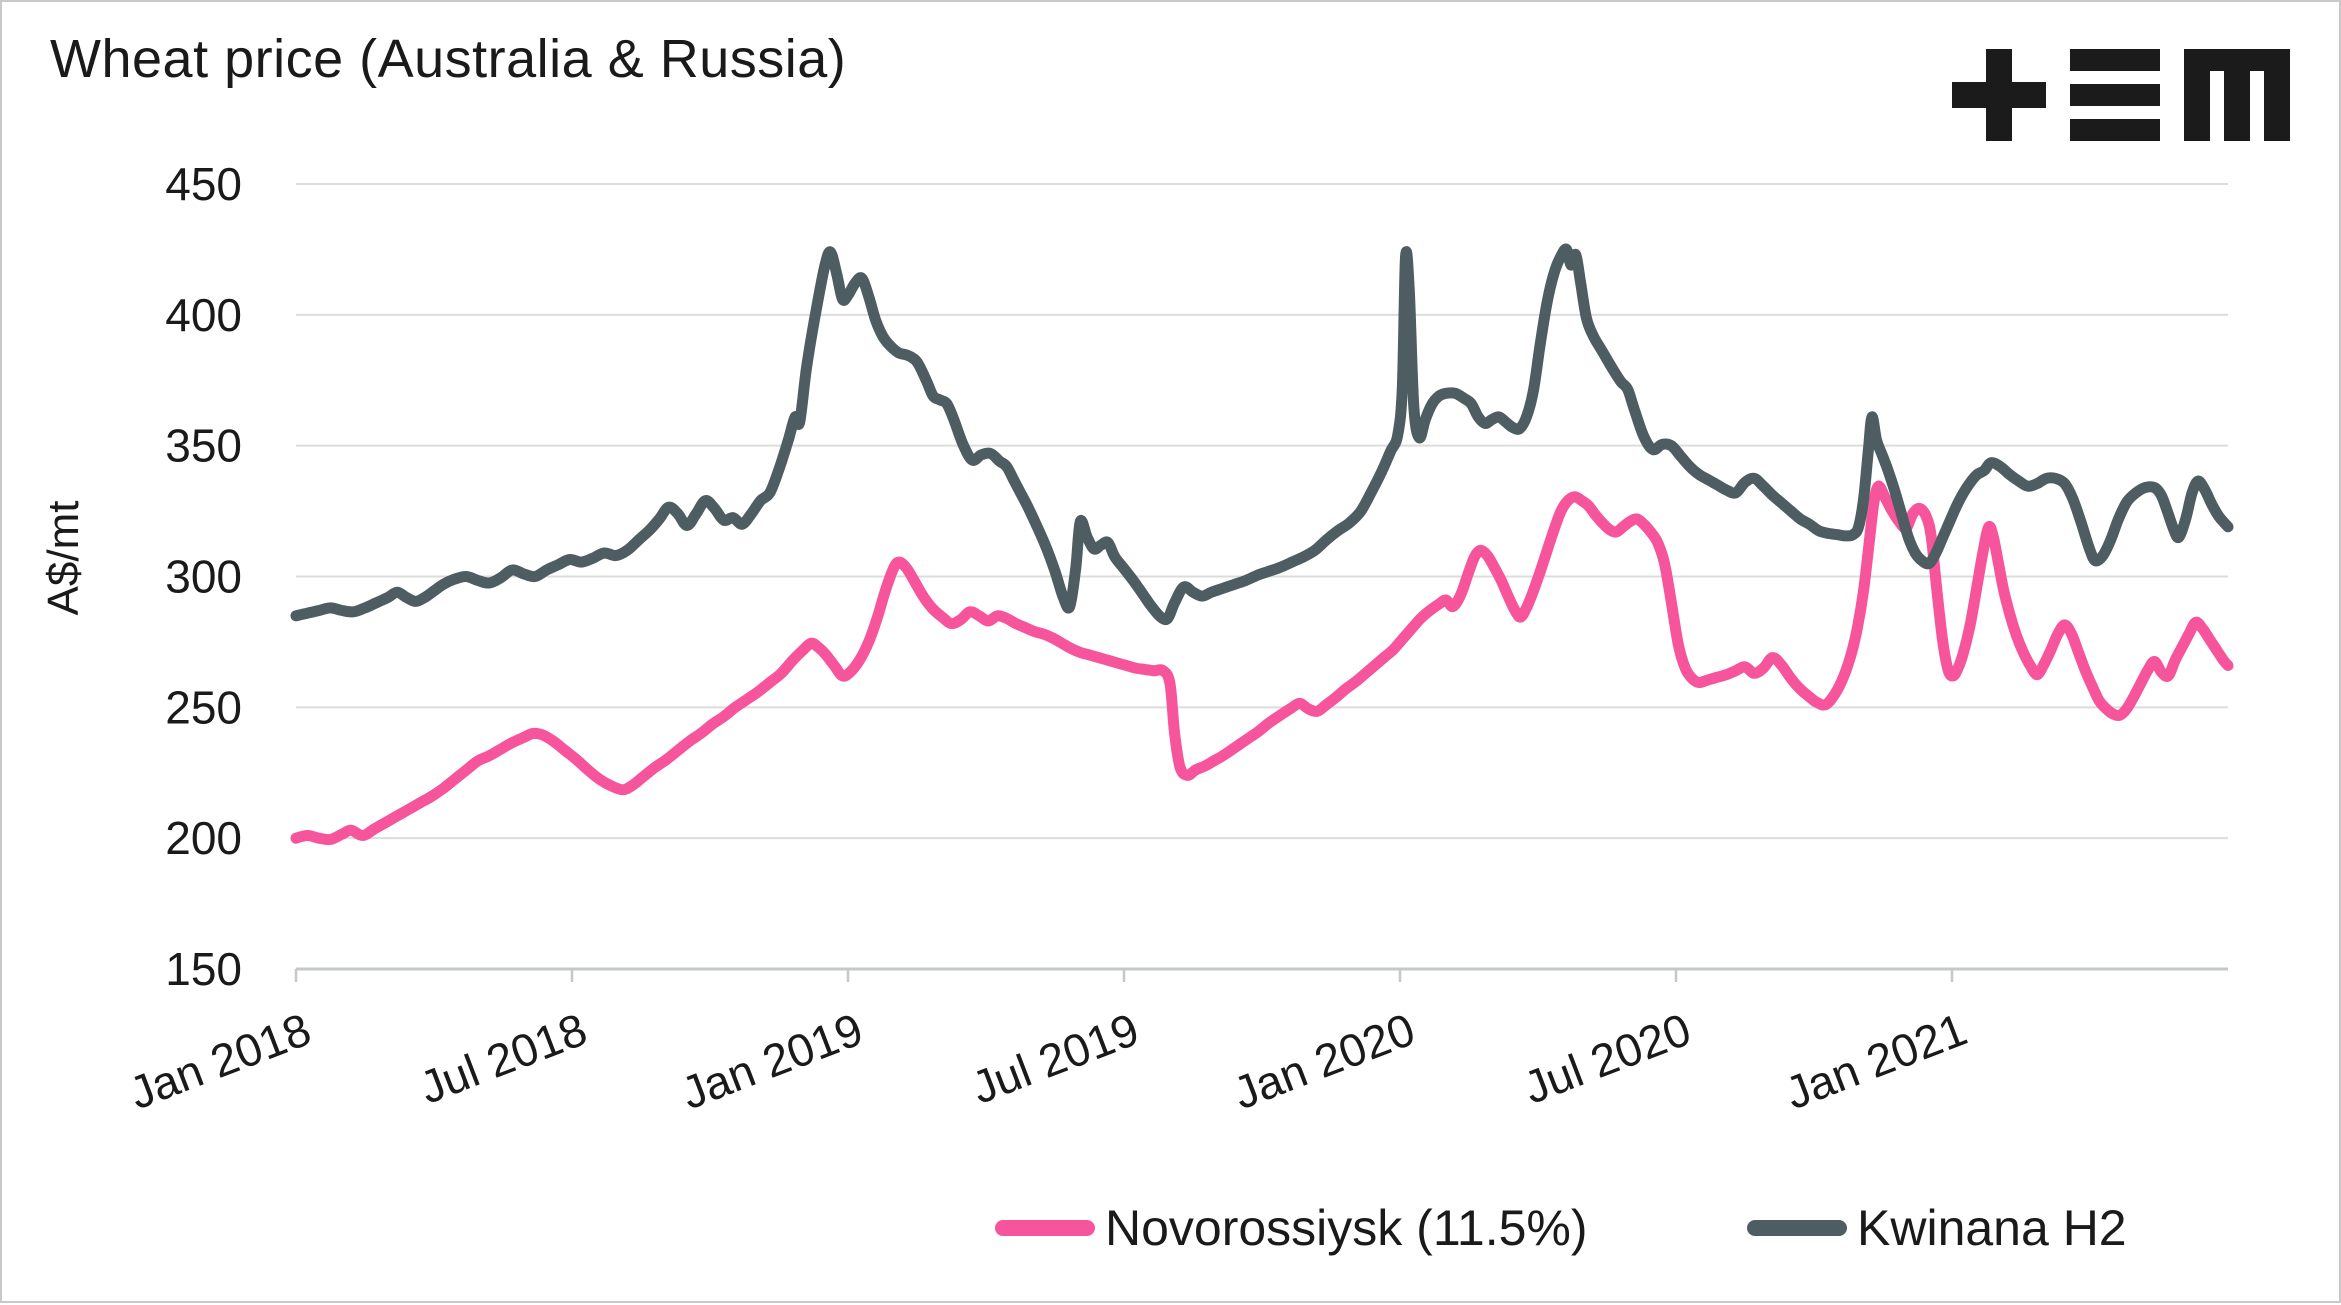 This screenshot has width=2341, height=1305. I want to click on y-tick-label: 250, so click(203, 707).